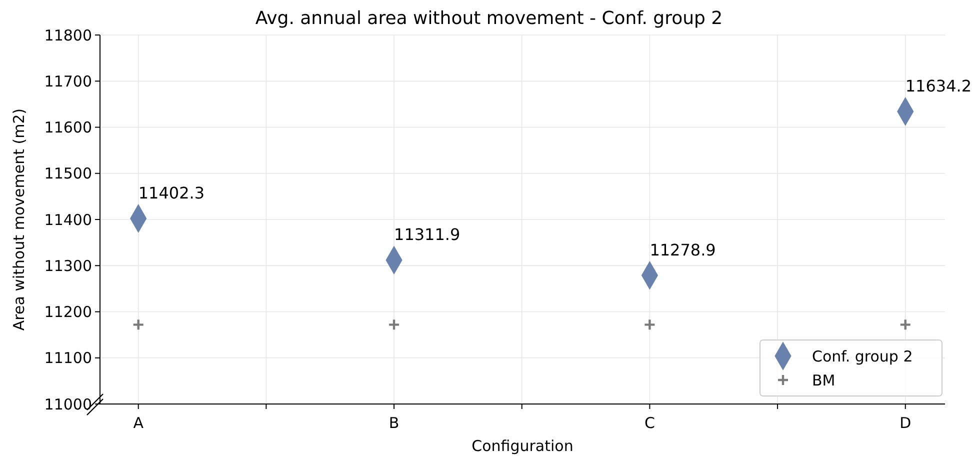  I want to click on x-axis-title: Configuration, so click(523, 446).